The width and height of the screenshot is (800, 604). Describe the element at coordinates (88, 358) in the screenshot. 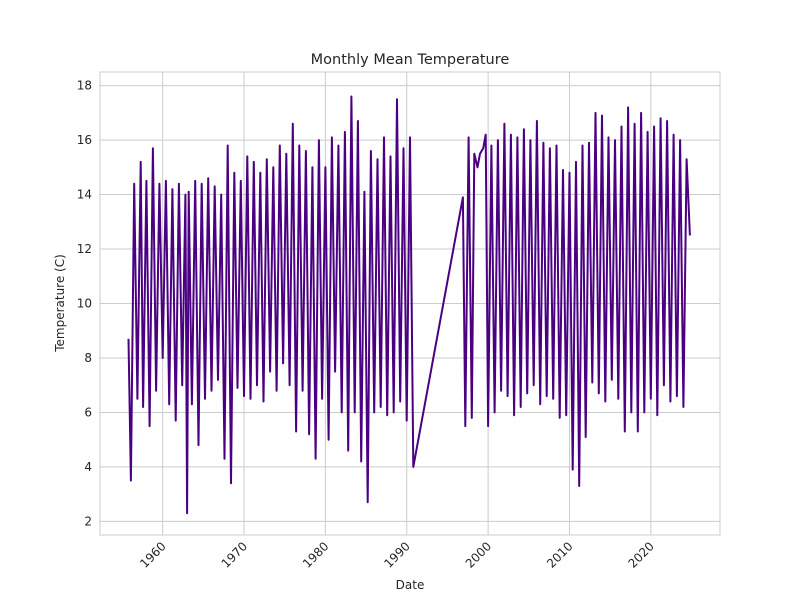

I see `y-tick-label: 8` at that location.